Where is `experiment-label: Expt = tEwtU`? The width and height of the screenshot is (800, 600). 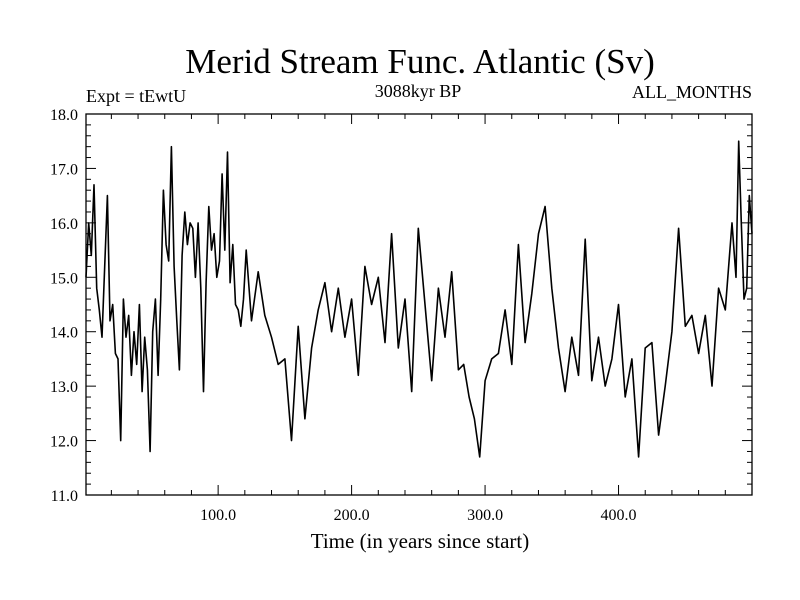 experiment-label: Expt = tEwtU is located at coordinates (136, 96).